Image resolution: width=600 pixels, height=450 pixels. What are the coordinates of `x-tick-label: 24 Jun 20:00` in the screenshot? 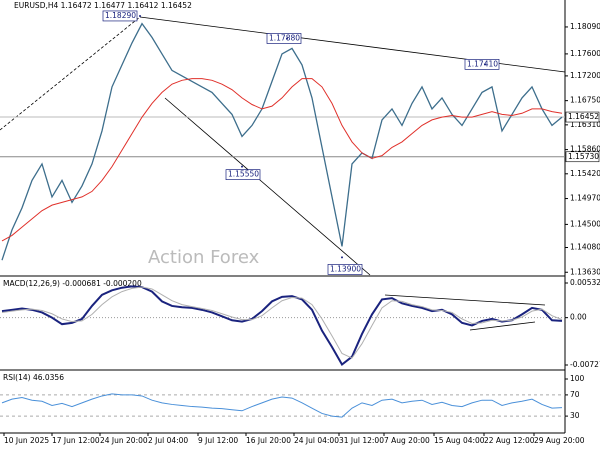 It's located at (124, 440).